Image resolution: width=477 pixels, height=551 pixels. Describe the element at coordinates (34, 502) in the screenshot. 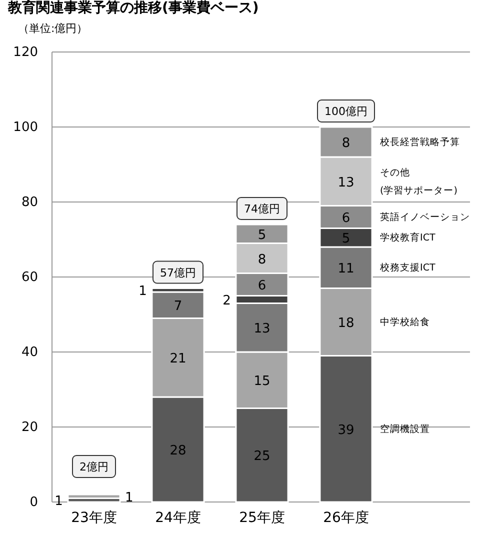

I see `y-tick-label: 0` at that location.